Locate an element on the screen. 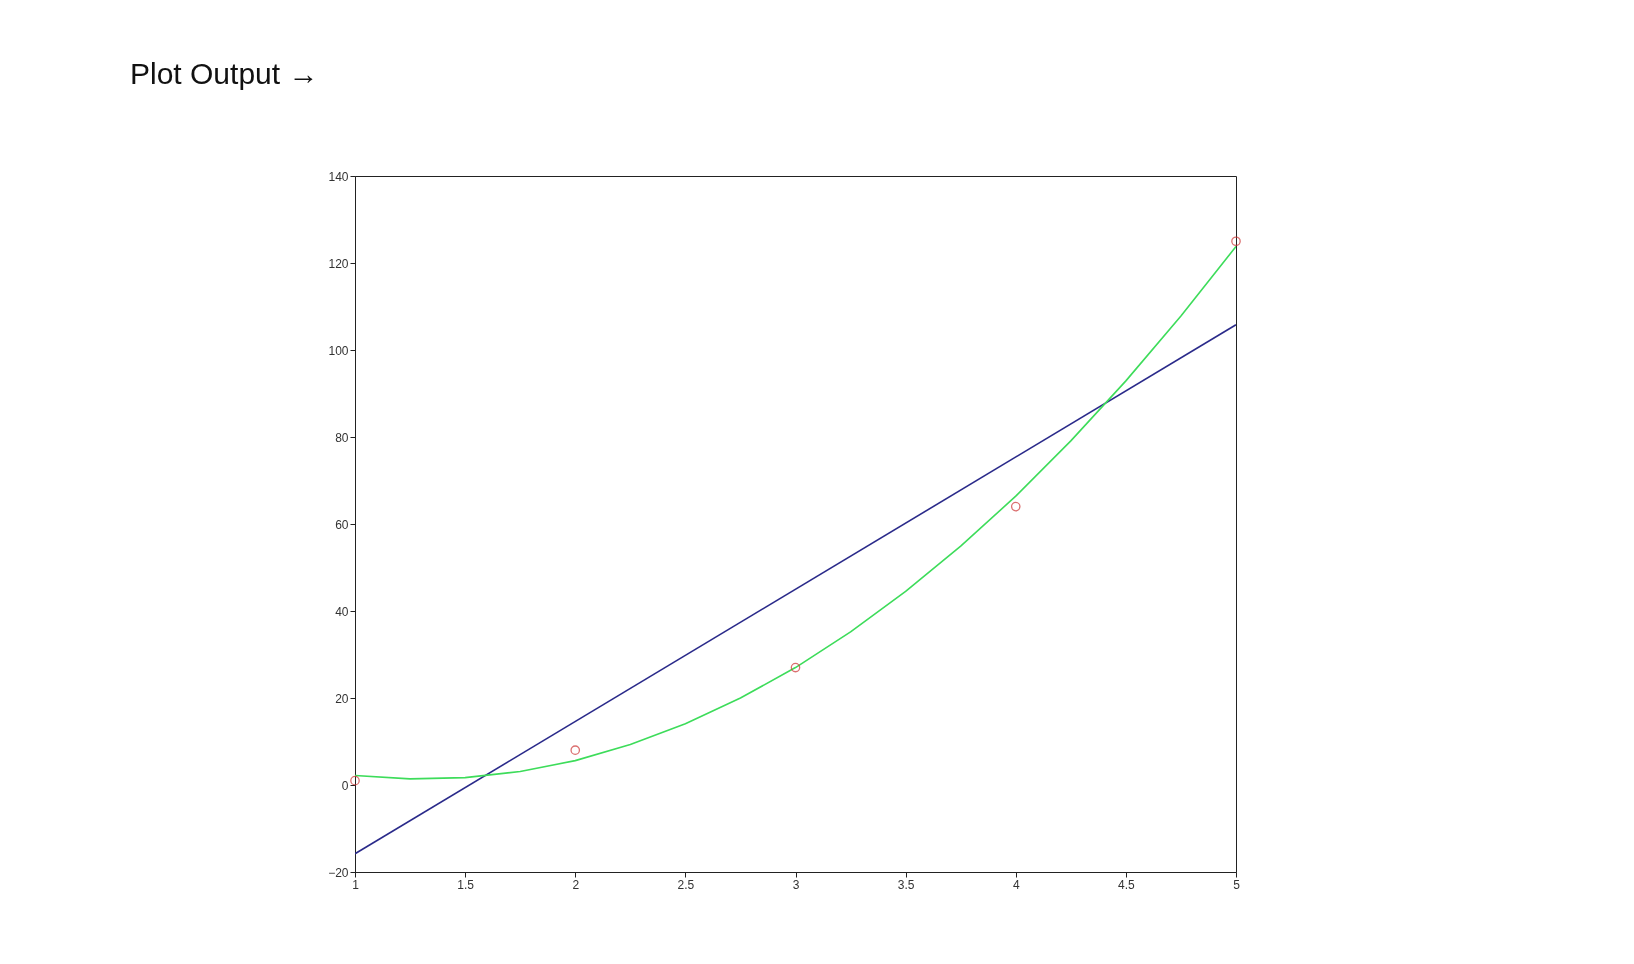  chart-title: Plot Output → is located at coordinates (224, 73).